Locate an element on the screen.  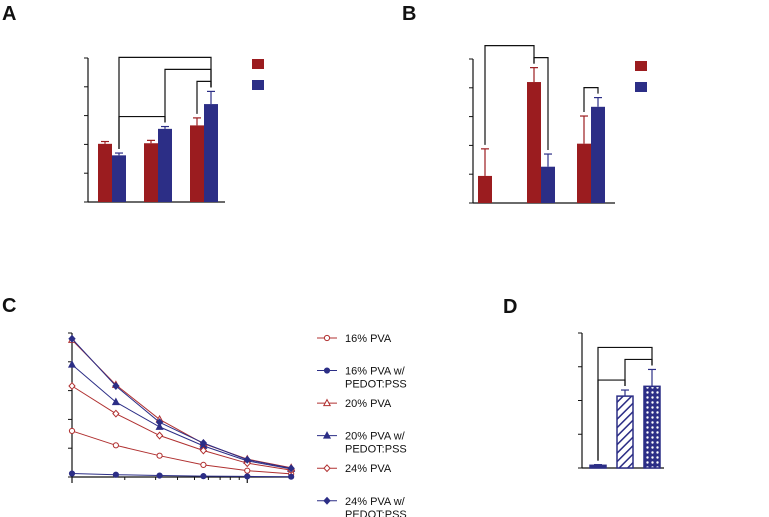
chart-a-conductivity is located at coordinates (174, 129).